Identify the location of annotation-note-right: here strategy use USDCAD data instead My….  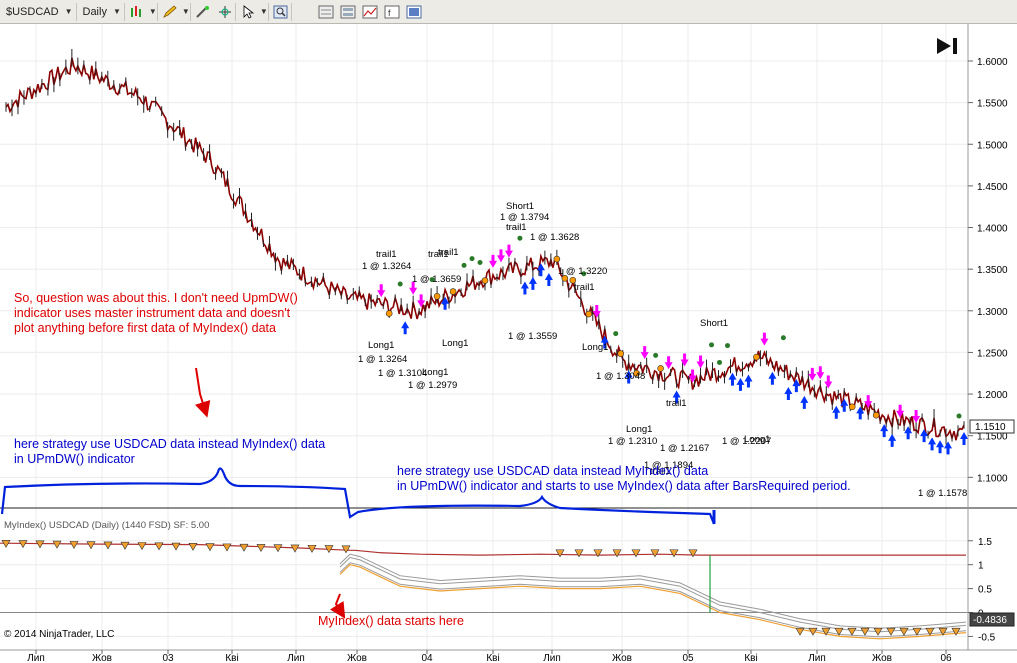
(624, 478).